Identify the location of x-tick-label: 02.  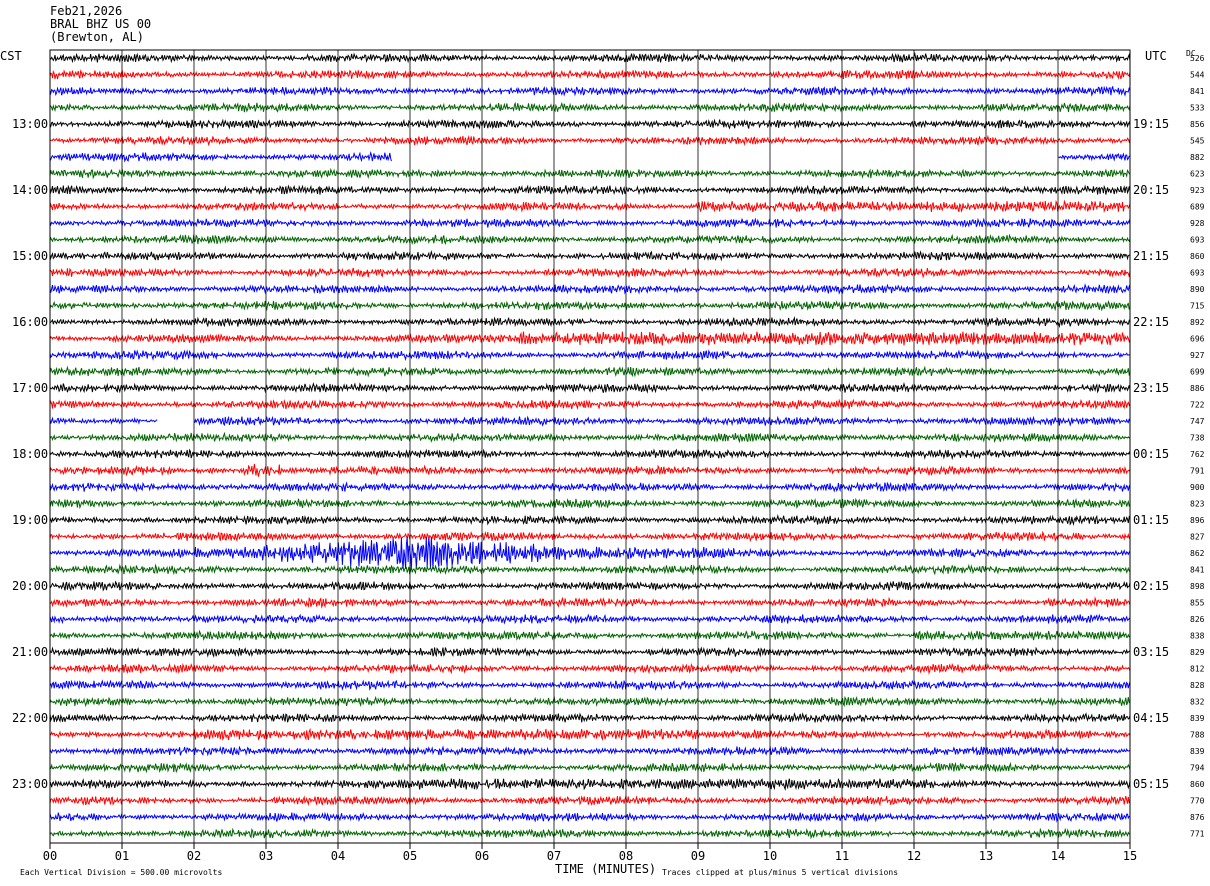
(194, 856).